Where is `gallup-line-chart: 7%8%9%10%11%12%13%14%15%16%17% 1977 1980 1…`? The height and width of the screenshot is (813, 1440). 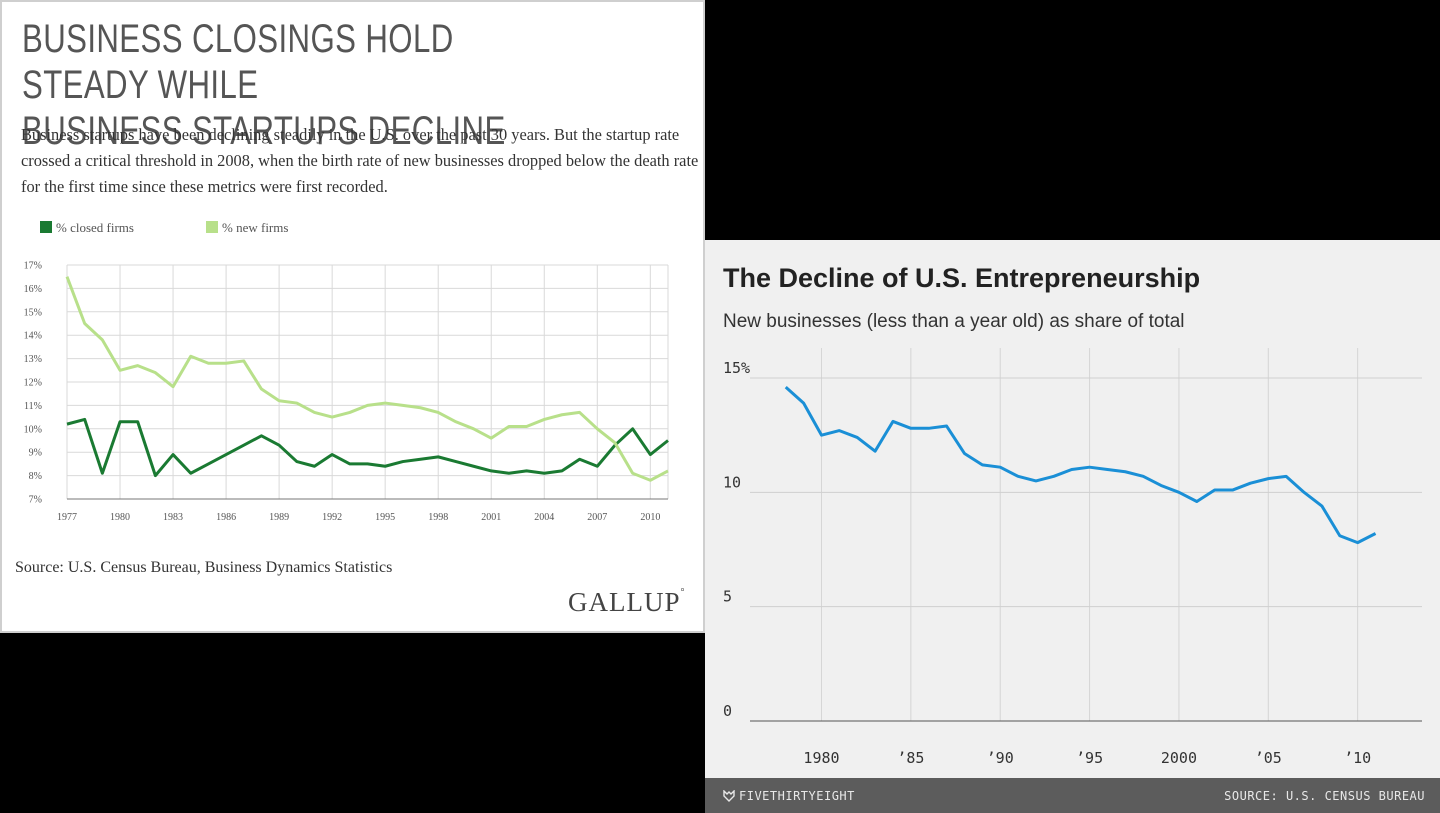
gallup-line-chart: 7%8%9%10%11%12%13%14%15%16%17% 1977 1980 1… is located at coordinates (346, 392).